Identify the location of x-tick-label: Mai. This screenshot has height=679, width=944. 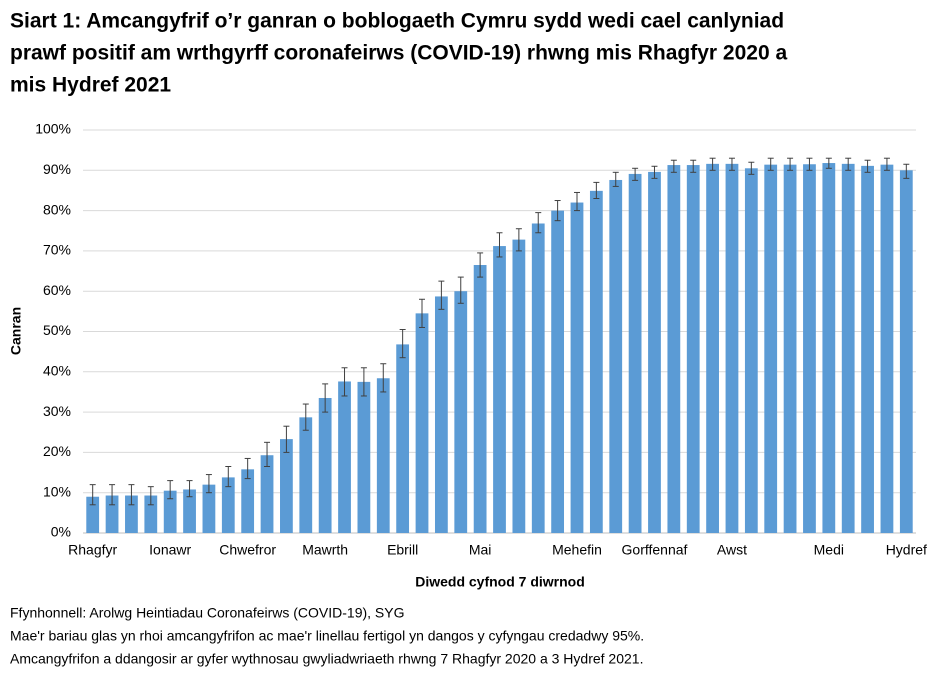
(480, 550).